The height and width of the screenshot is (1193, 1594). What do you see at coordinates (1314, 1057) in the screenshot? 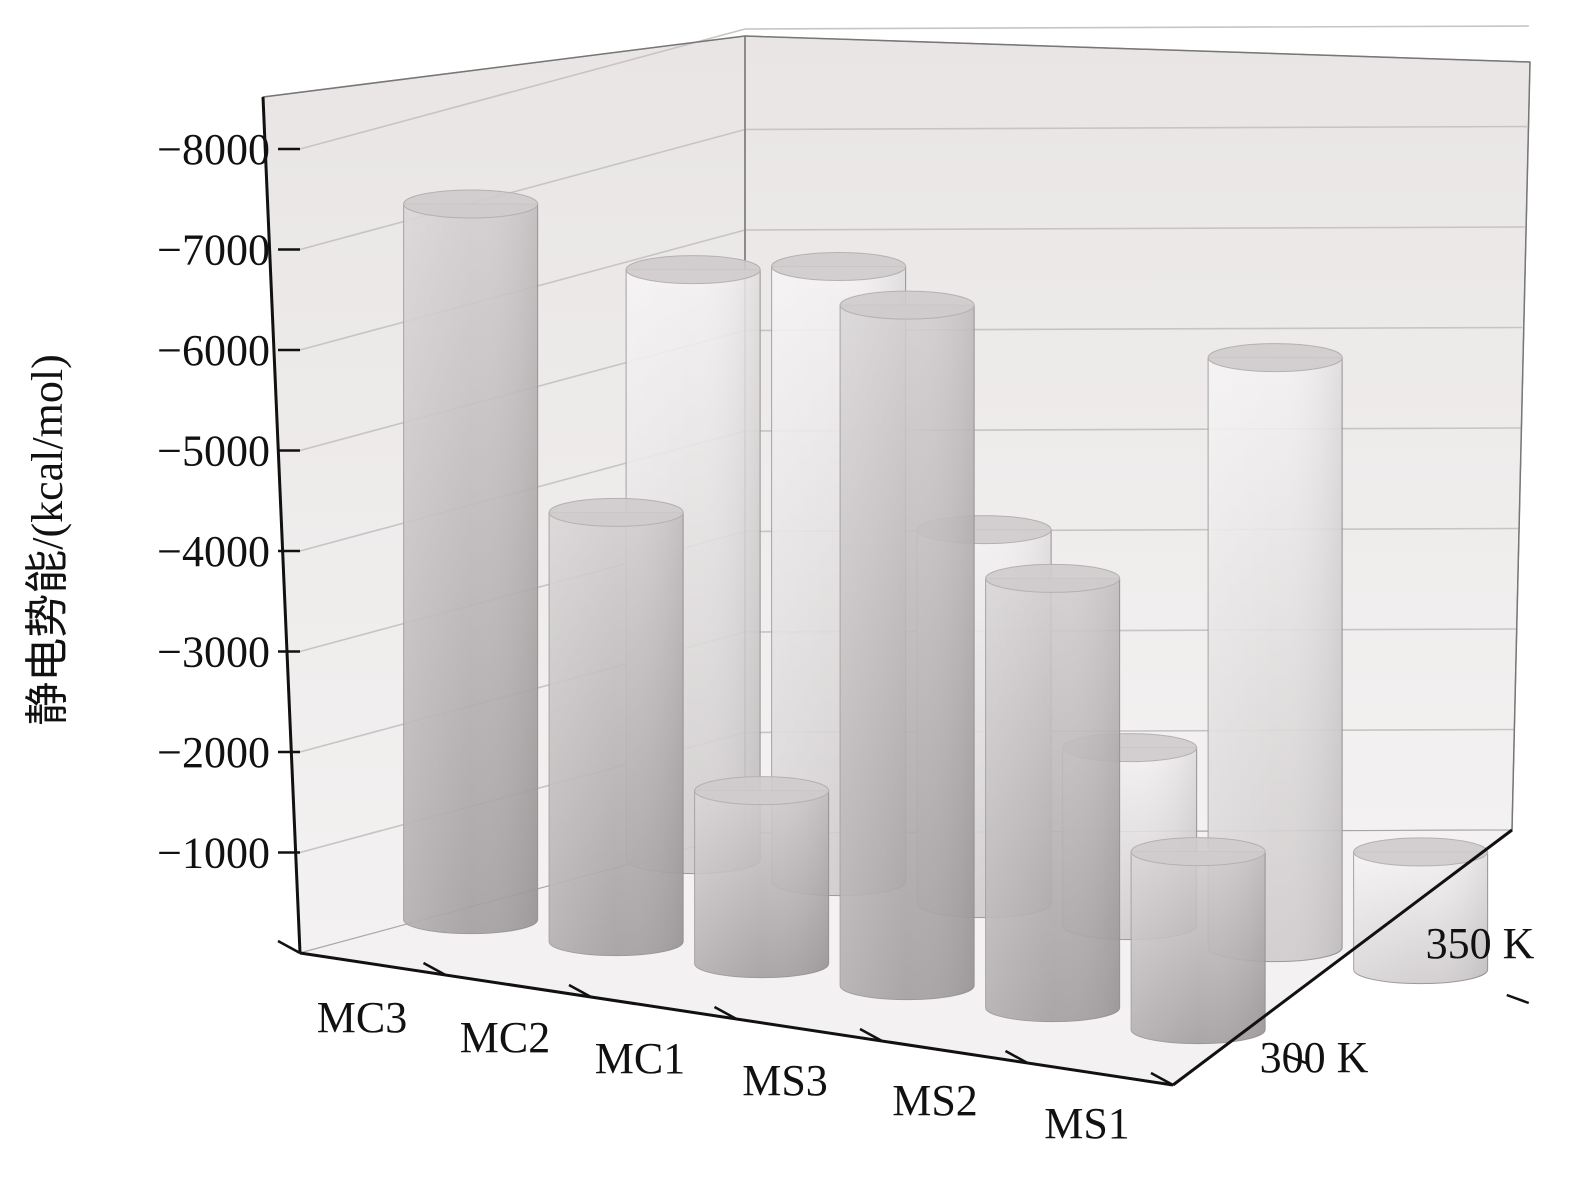
I see `series-label: 300 K` at bounding box center [1314, 1057].